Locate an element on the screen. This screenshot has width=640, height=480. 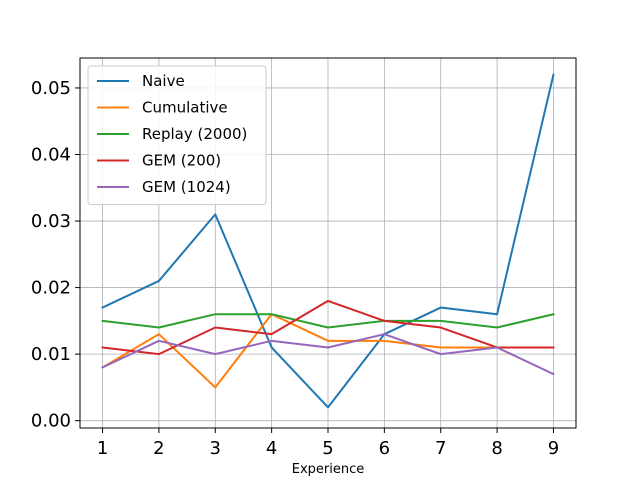
y-tick-label: 0.01 is located at coordinates (51, 354).